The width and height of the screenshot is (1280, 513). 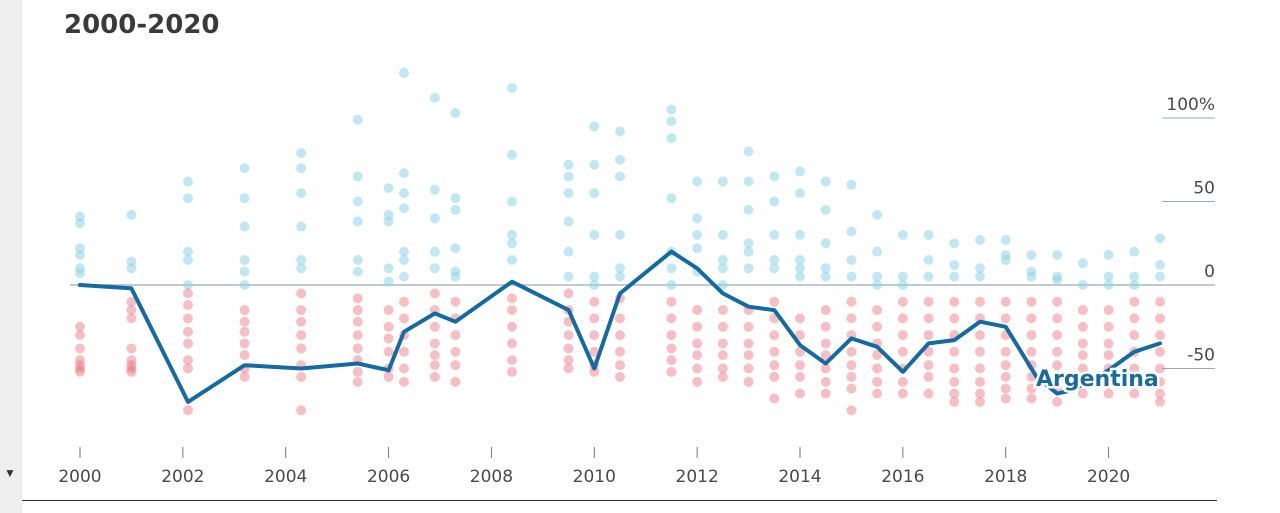 I want to click on triangle-down-icon: ▼, so click(x=10, y=473).